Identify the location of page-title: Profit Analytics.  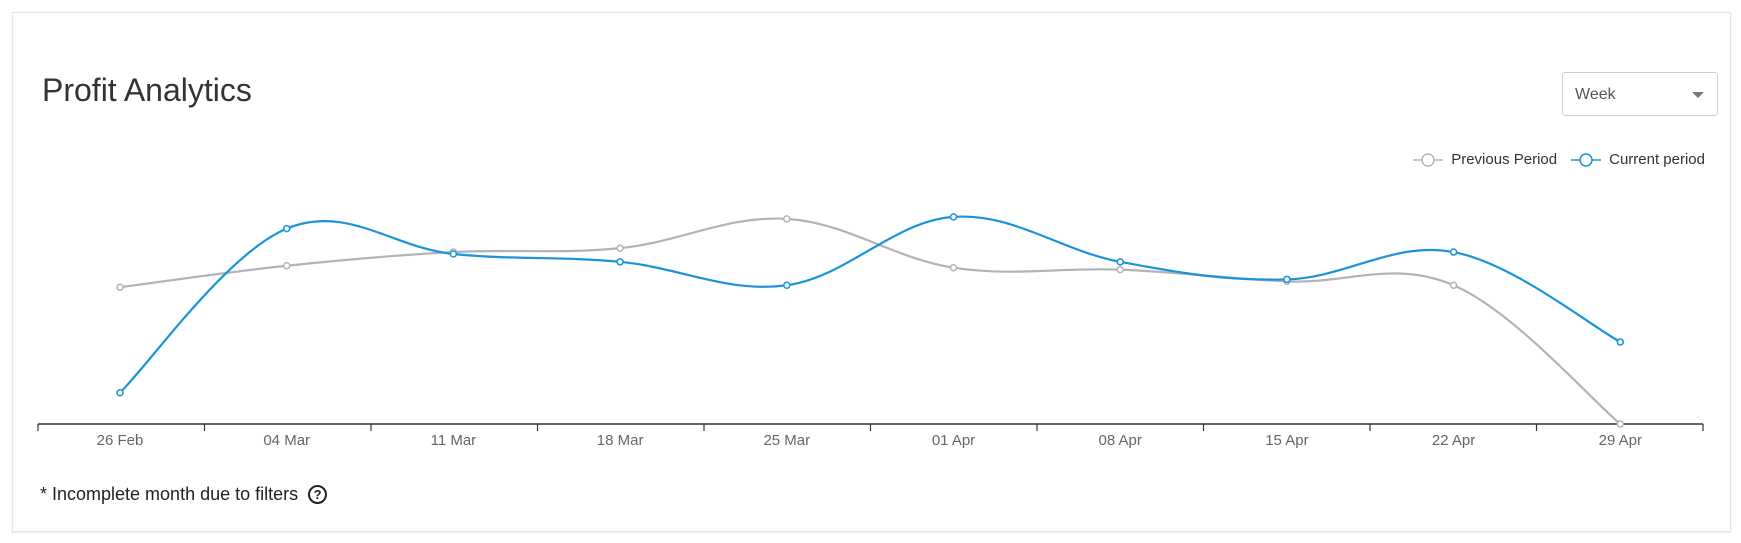
(147, 90).